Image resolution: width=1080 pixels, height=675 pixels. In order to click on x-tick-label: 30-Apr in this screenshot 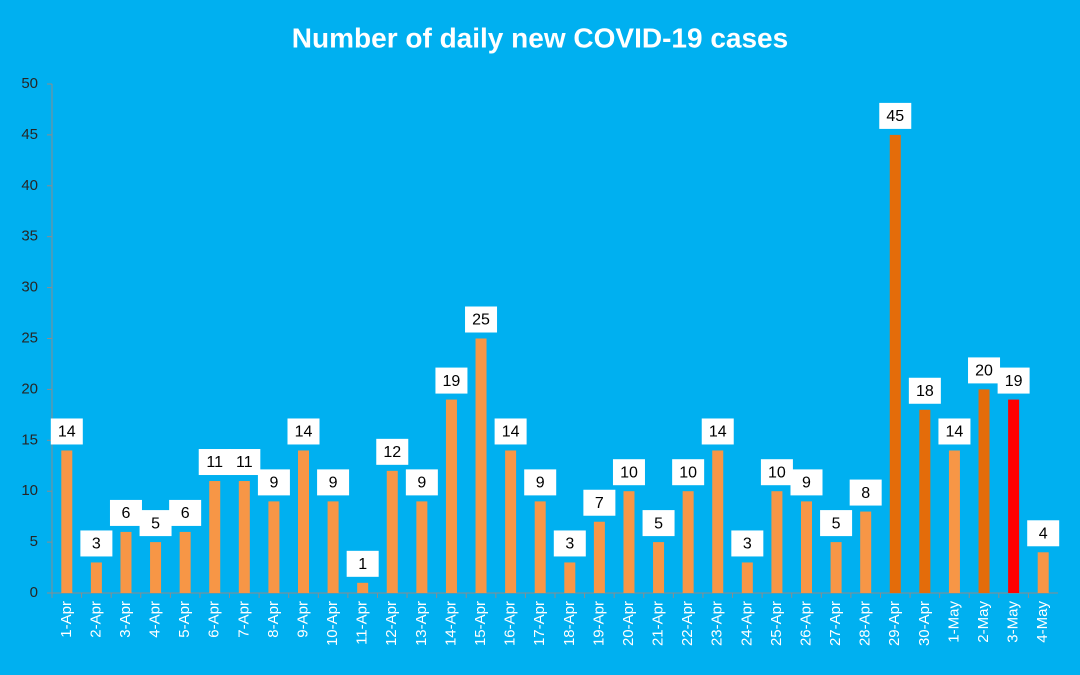, I will do `click(924, 623)`.